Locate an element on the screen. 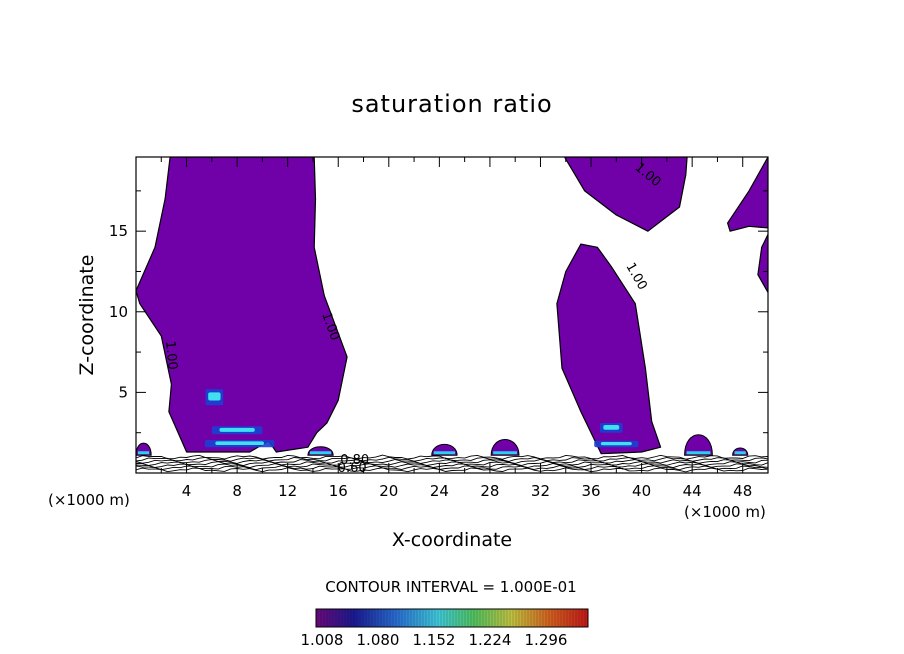 The height and width of the screenshot is (654, 904). colorbar-ticks: 1.008 1.080 1.152 1.224 1.296 is located at coordinates (434, 640).